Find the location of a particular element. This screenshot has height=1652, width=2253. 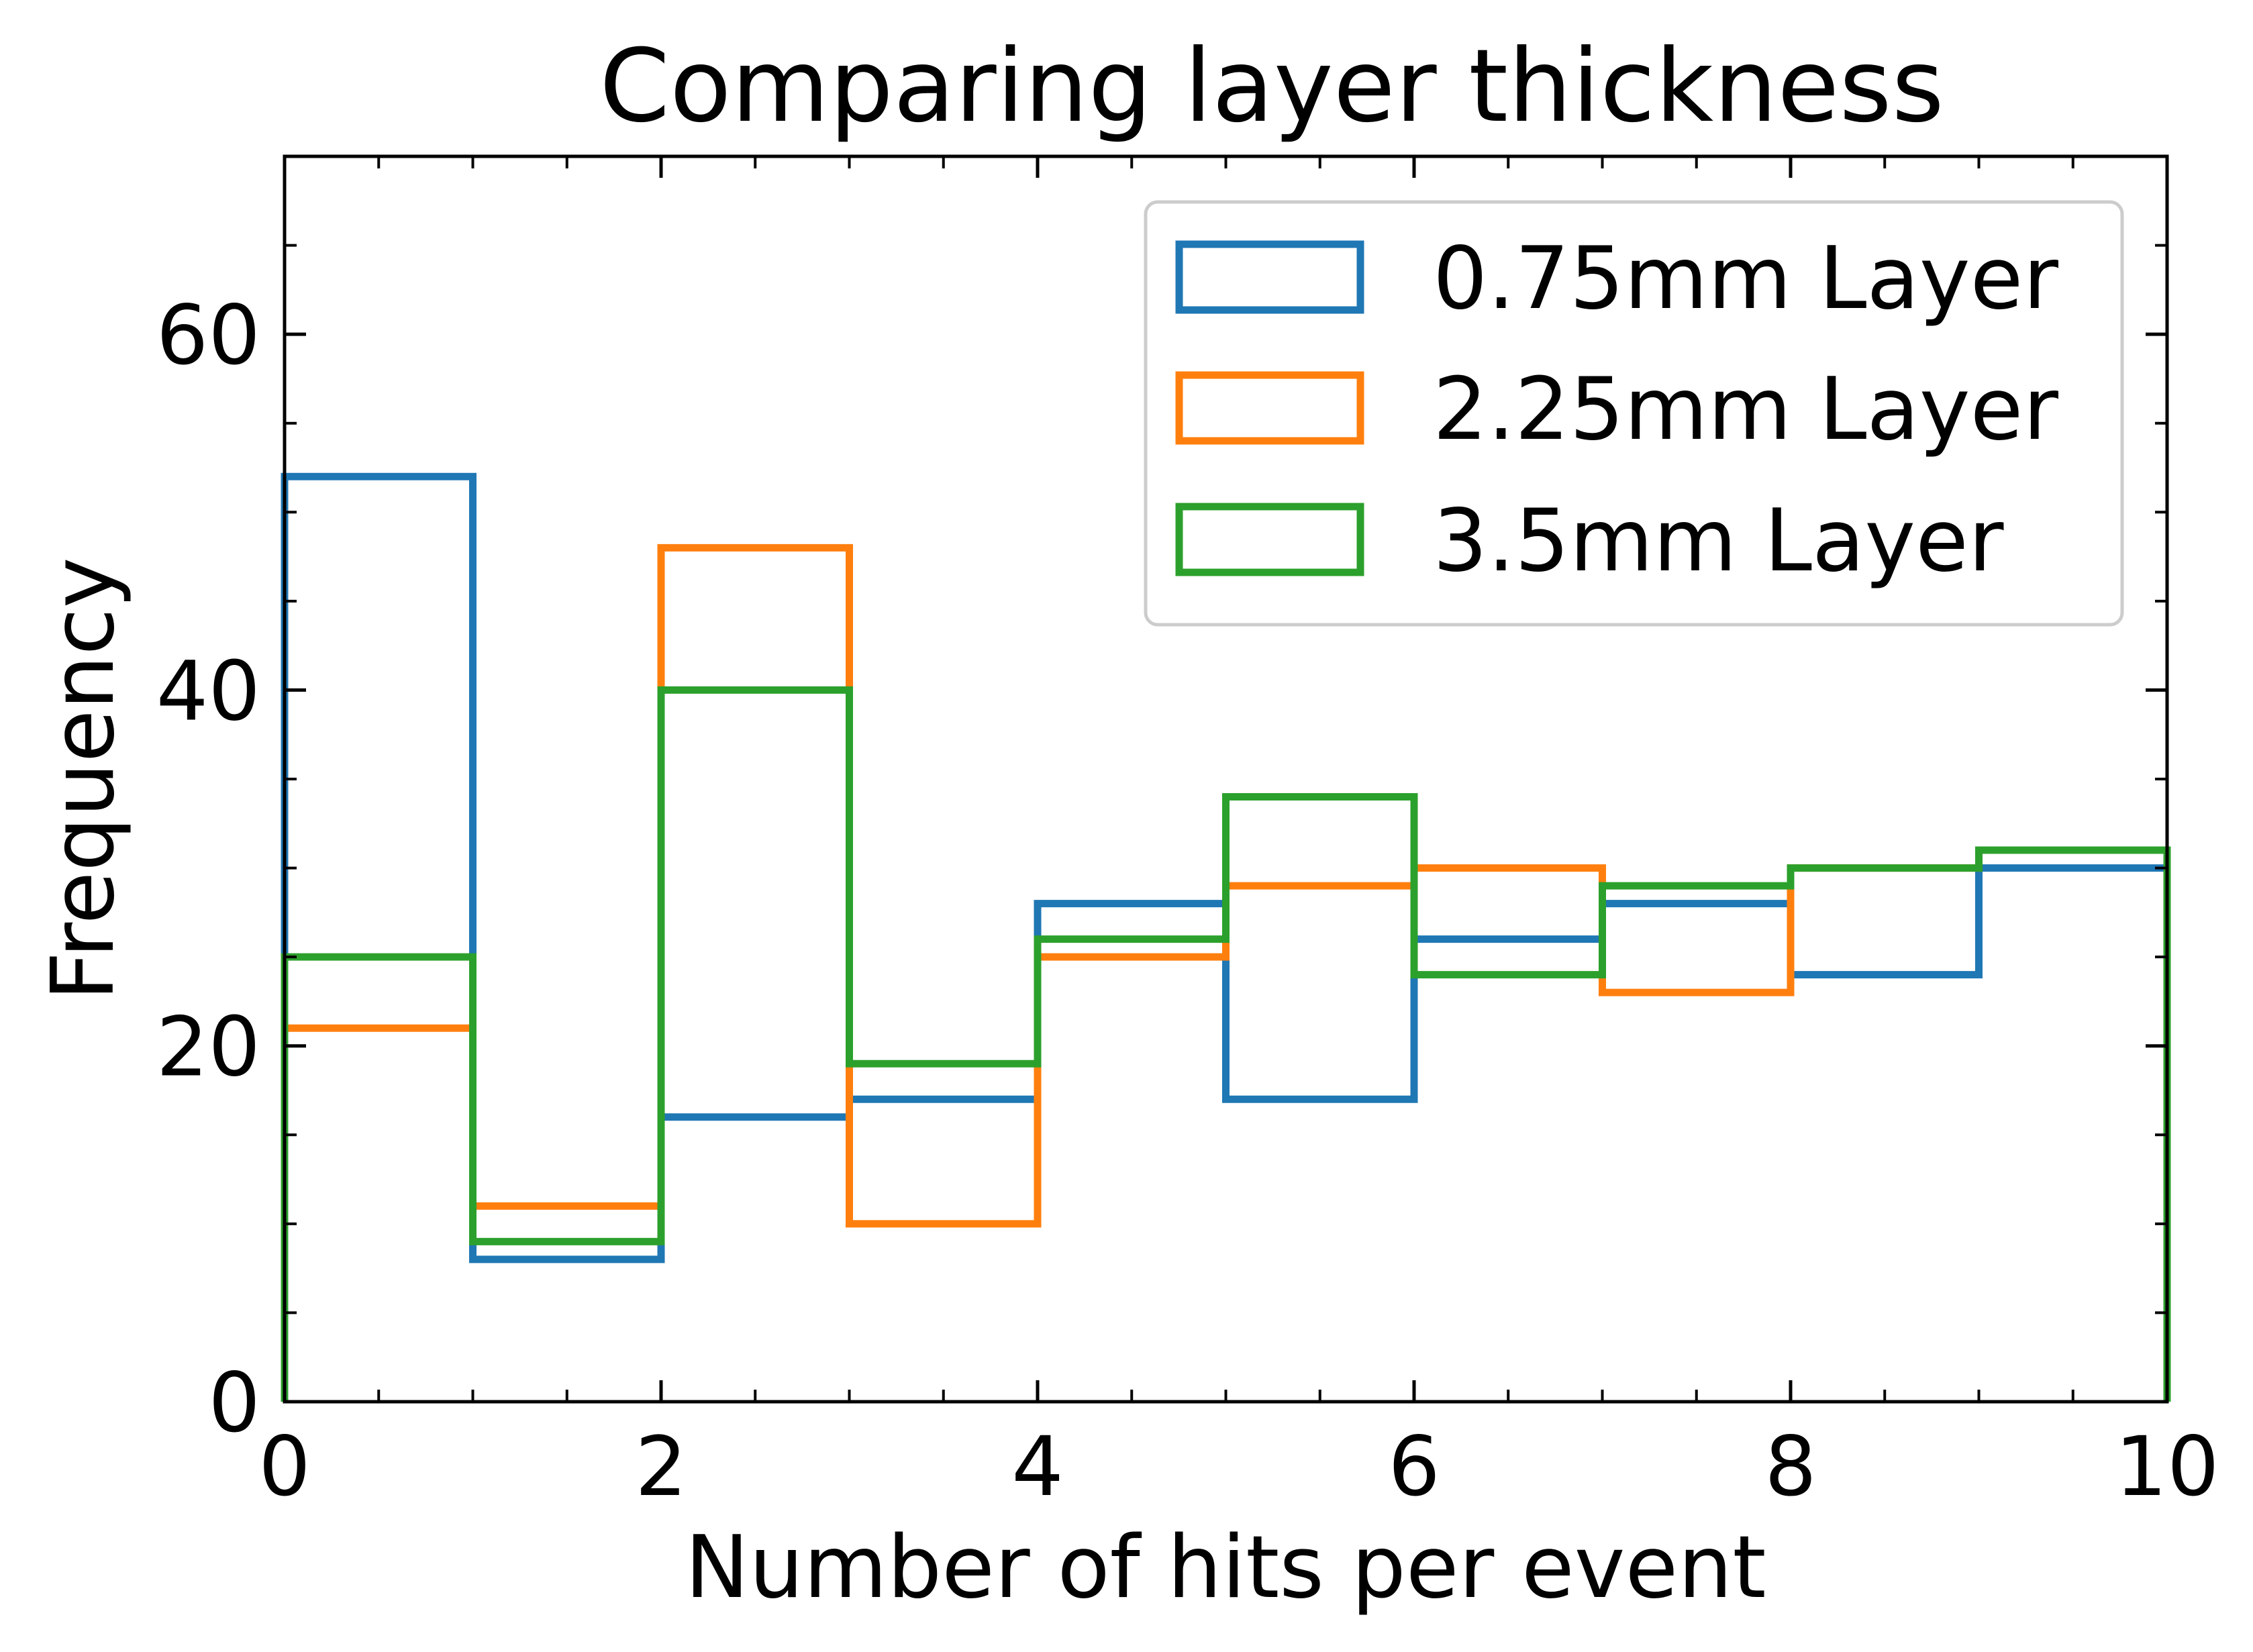

legend: 0.75mm Layer 2.25mm Layer 3.5mm Layer is located at coordinates (1634, 413).